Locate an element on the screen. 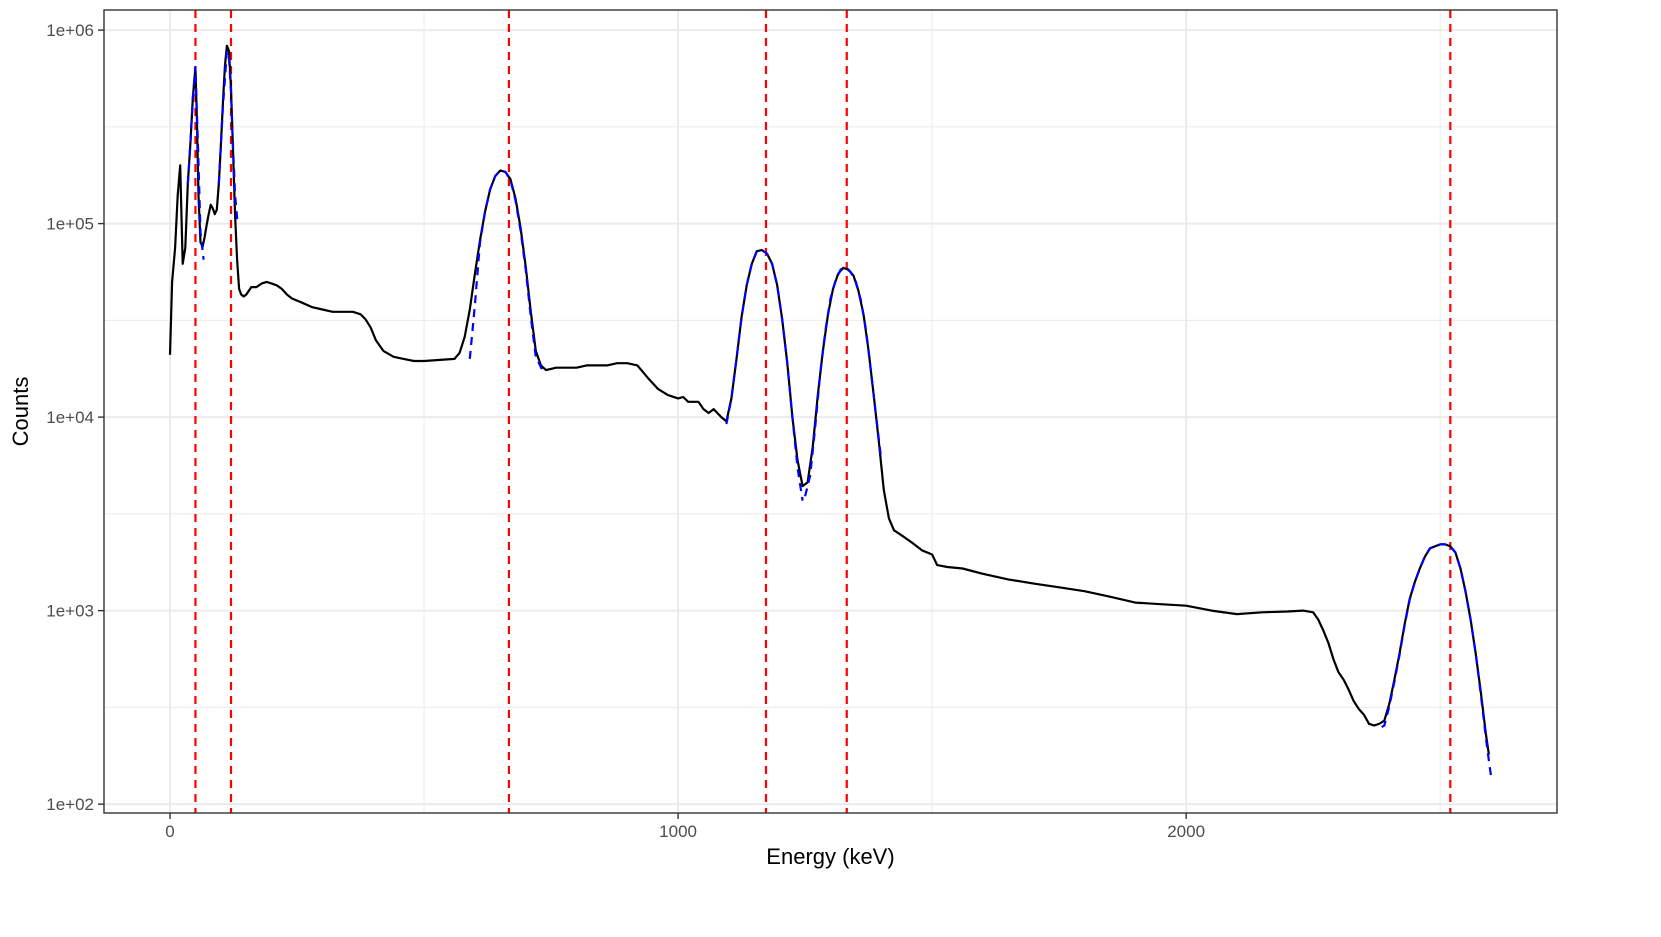 This screenshot has width=1661, height=937. y-tick-label: 1e+05 is located at coordinates (70, 224).